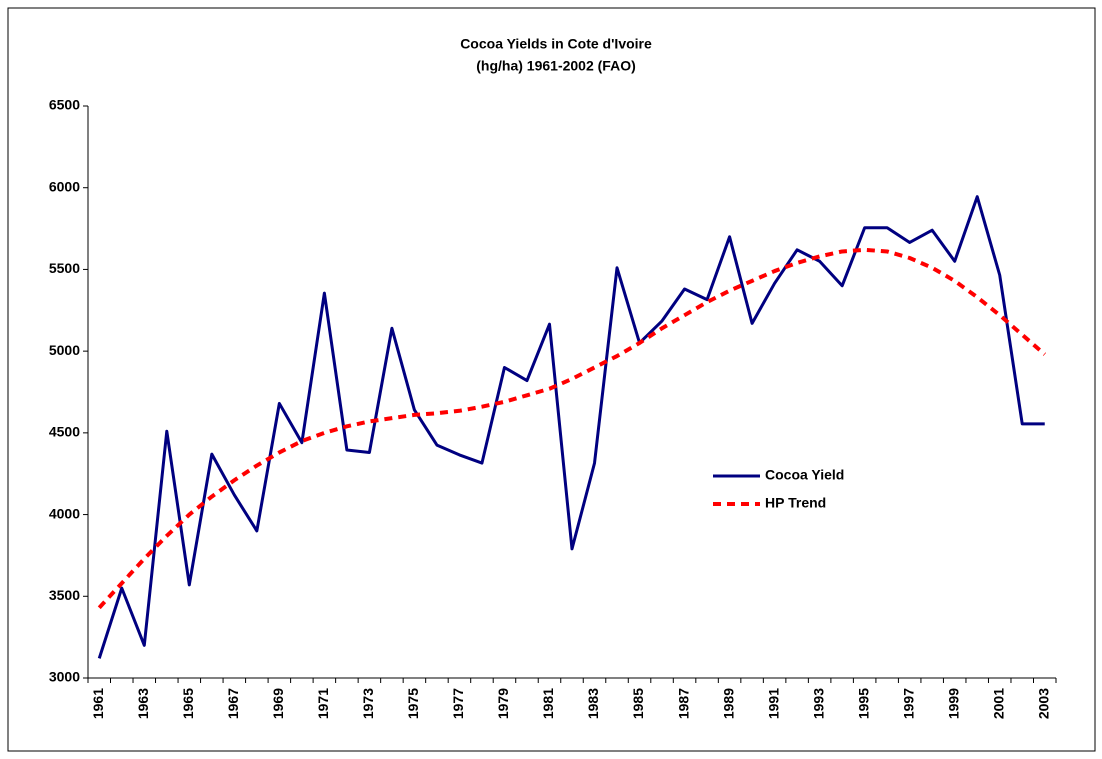 The width and height of the screenshot is (1102, 759). What do you see at coordinates (804, 475) in the screenshot?
I see `legend-label: Cocoa Yield` at bounding box center [804, 475].